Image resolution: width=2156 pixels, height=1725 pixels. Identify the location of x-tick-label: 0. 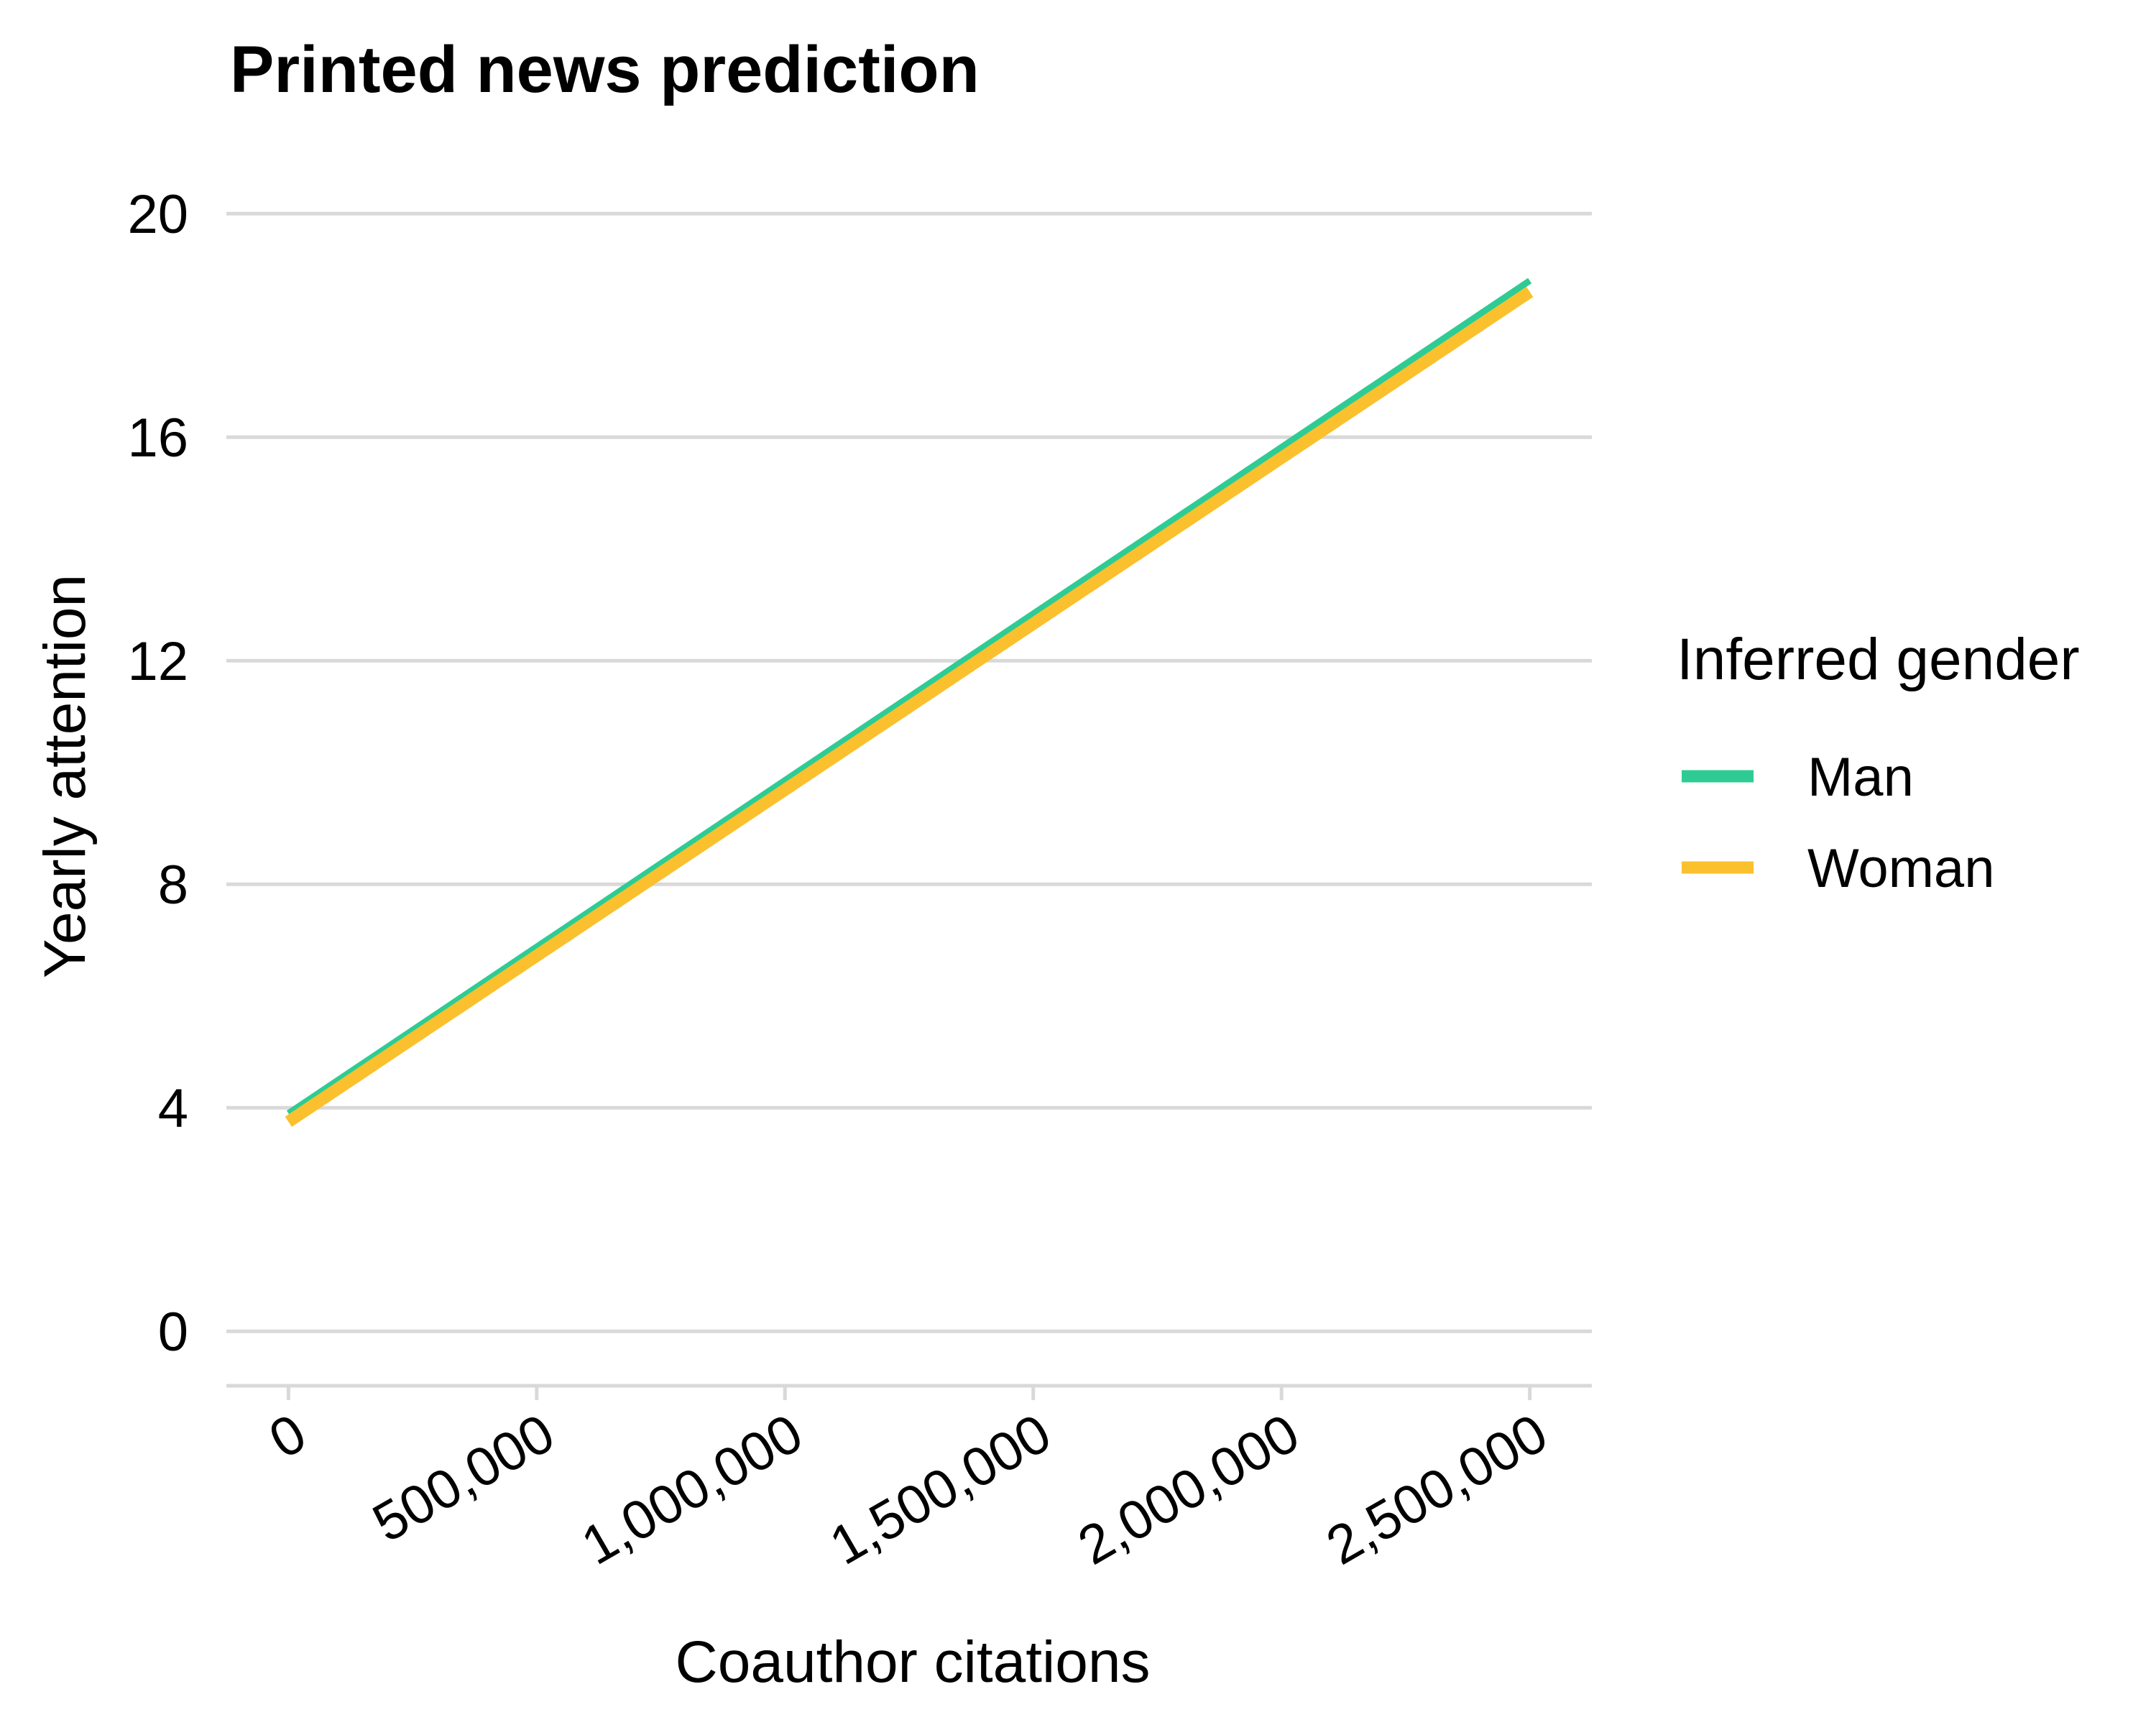
(287, 1436).